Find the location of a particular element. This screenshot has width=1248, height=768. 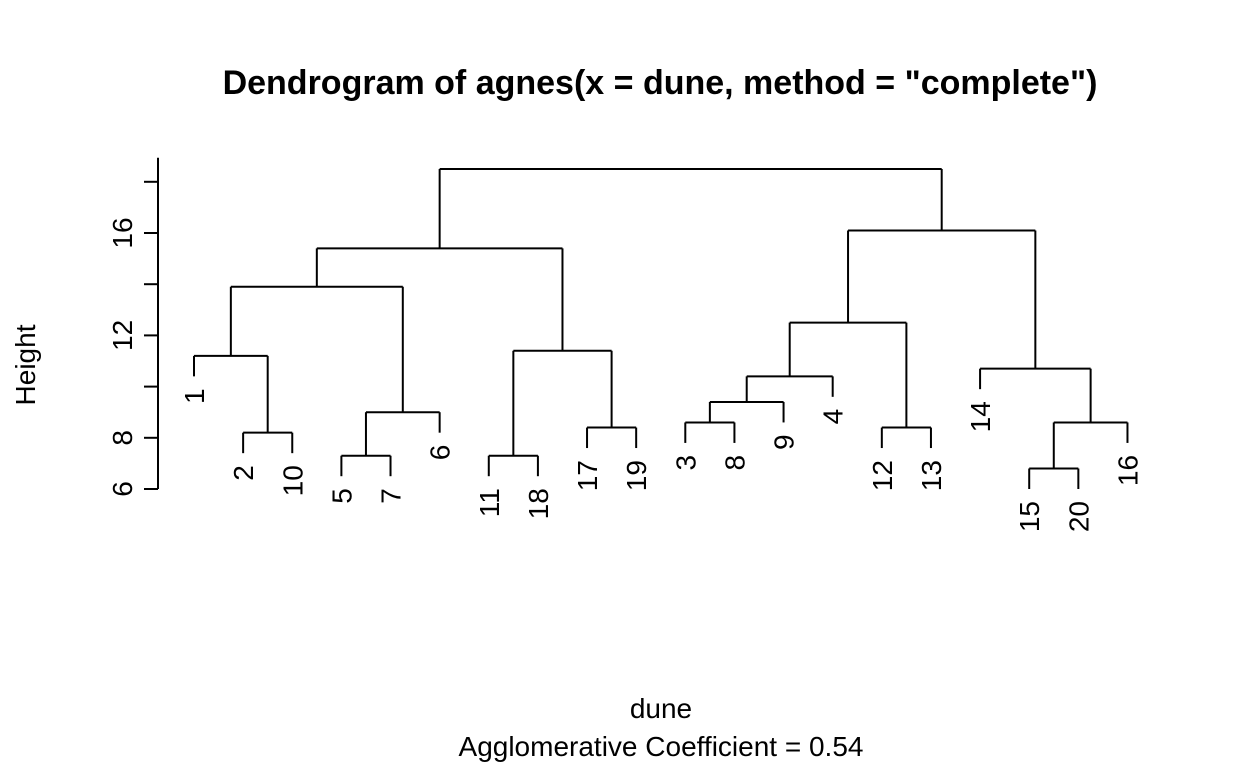

leaf-label-11: 11 is located at coordinates (489, 502).